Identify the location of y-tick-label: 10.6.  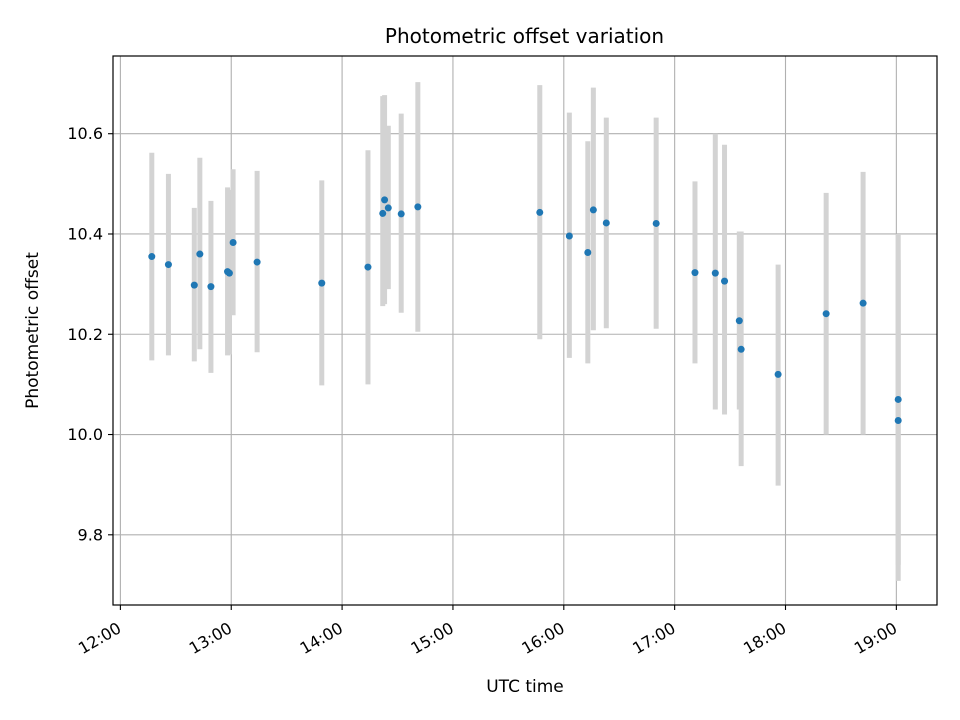
(85, 133).